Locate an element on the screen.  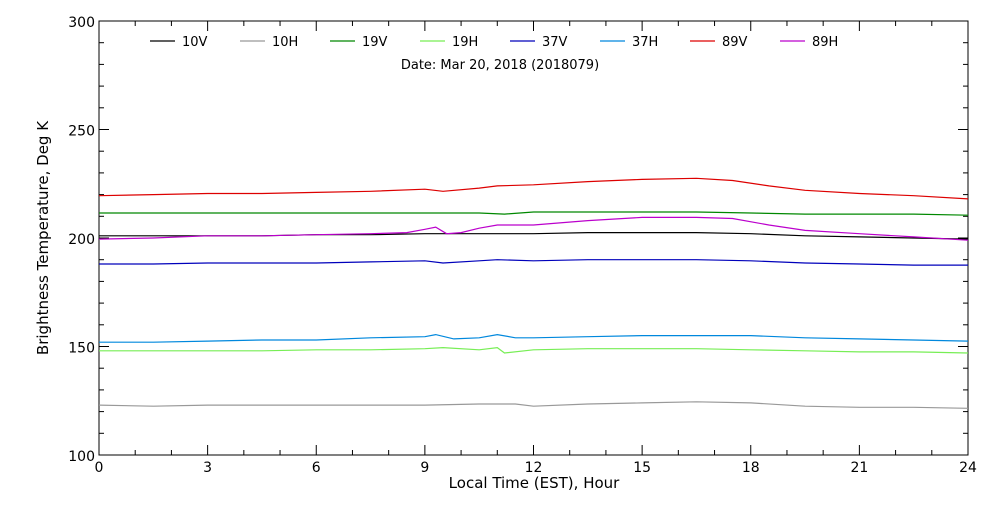
chart-subtitle: Date: Mar 20, 2018 (2018079) is located at coordinates (500, 65).